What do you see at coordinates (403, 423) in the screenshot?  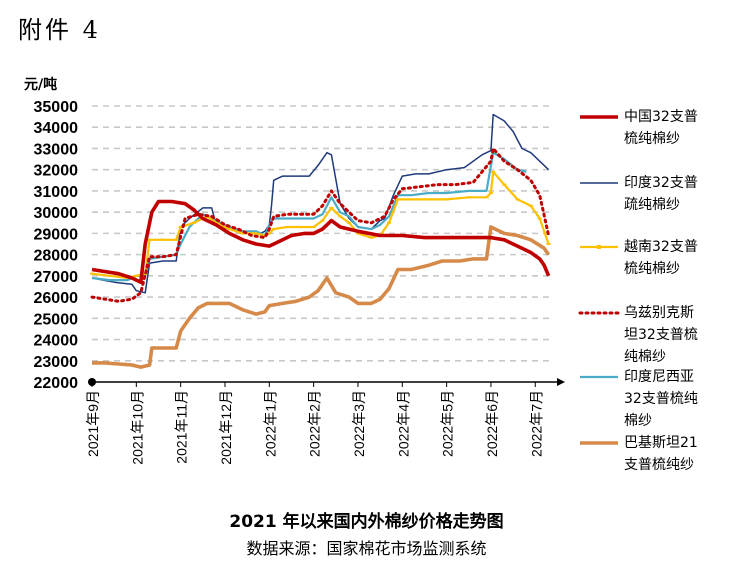 I see `x-tick-label: 2022年4月` at bounding box center [403, 423].